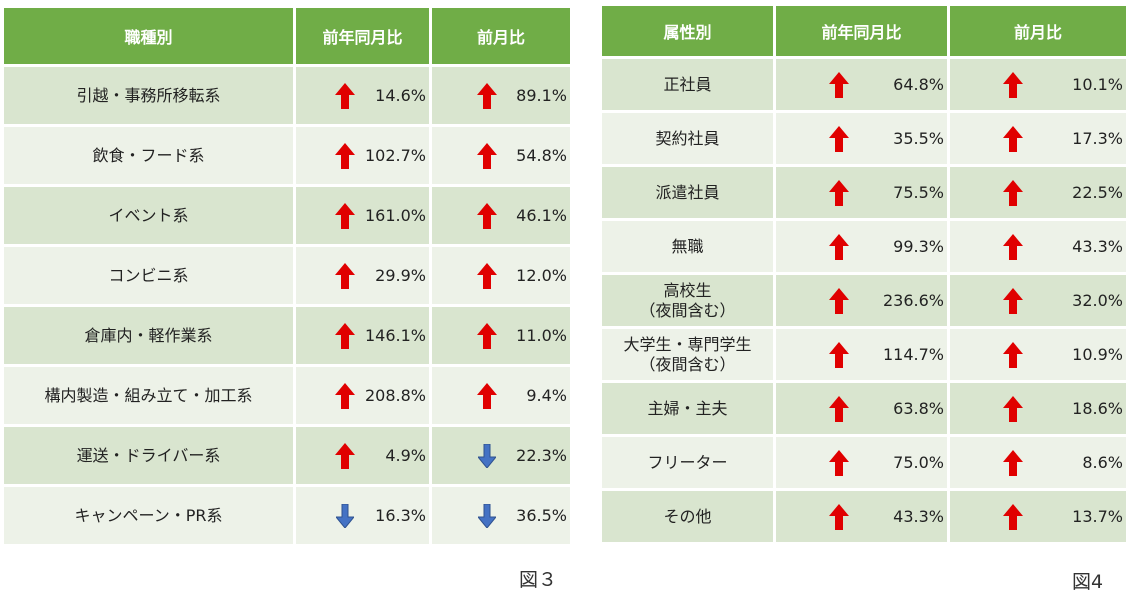 Image resolution: width=1132 pixels, height=606 pixels. What do you see at coordinates (1097, 354) in the screenshot?
I see `mom-value: 10.9%` at bounding box center [1097, 354].